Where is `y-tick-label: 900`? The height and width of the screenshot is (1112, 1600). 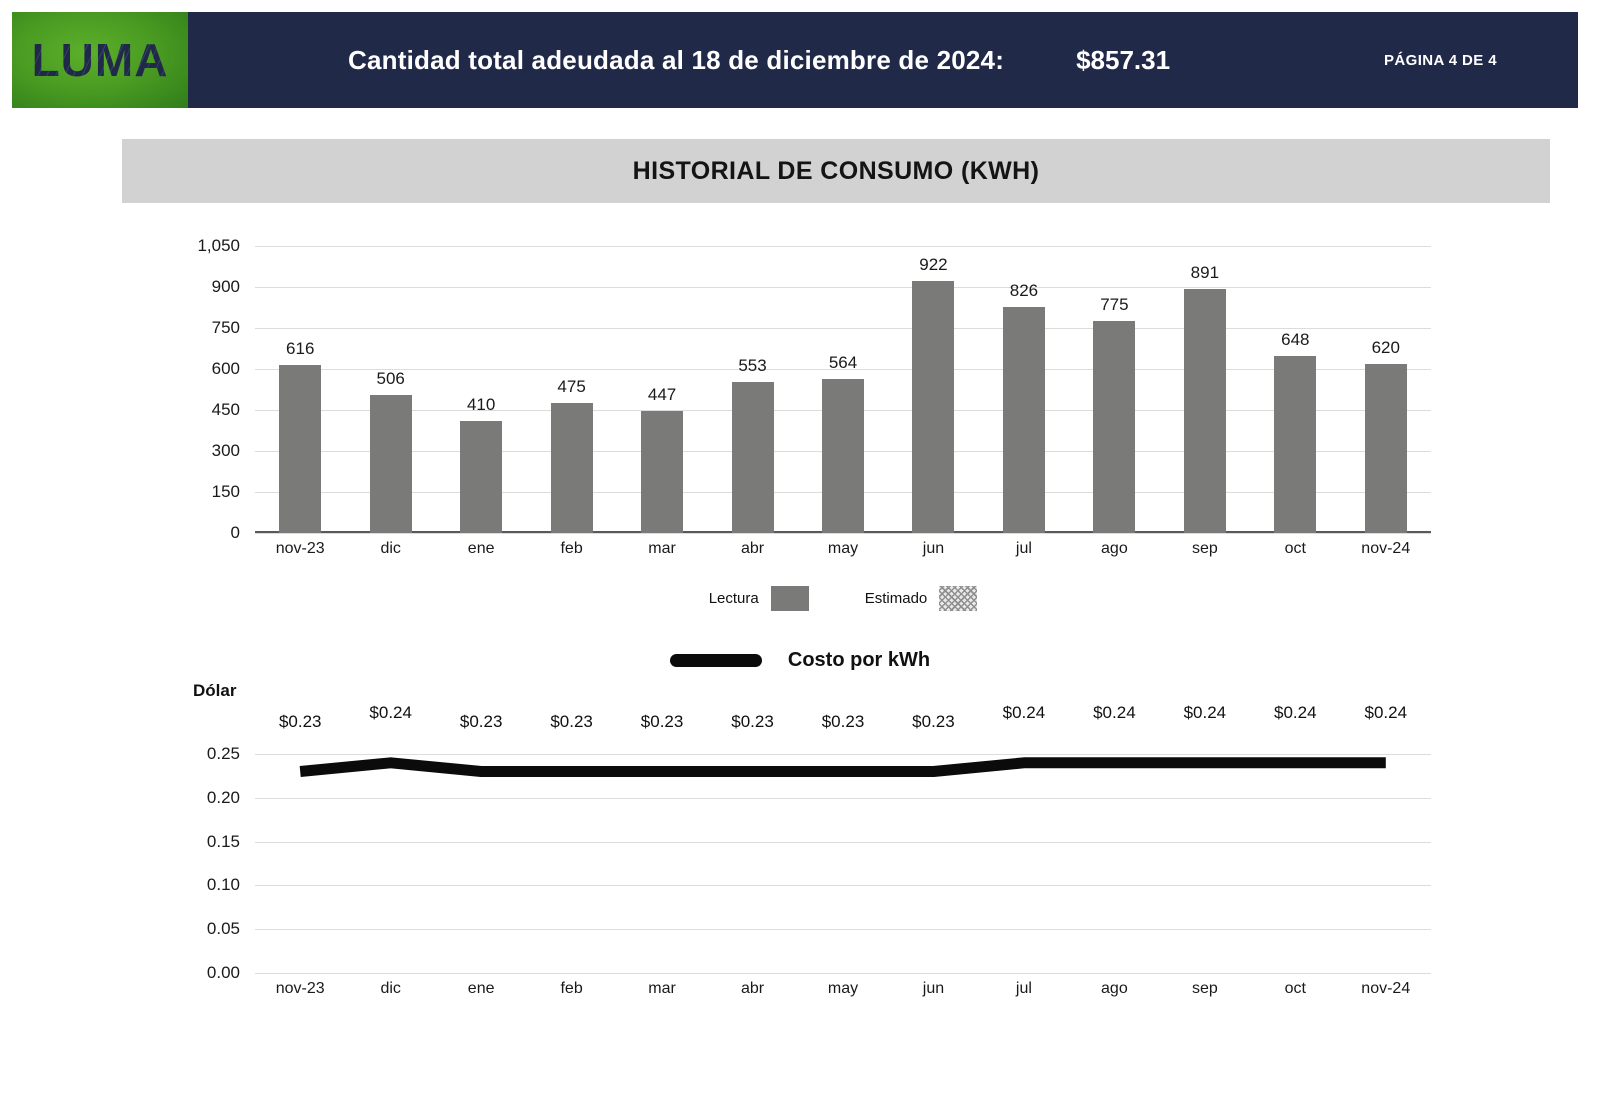
y-tick-label: 900 is located at coordinates (225, 286).